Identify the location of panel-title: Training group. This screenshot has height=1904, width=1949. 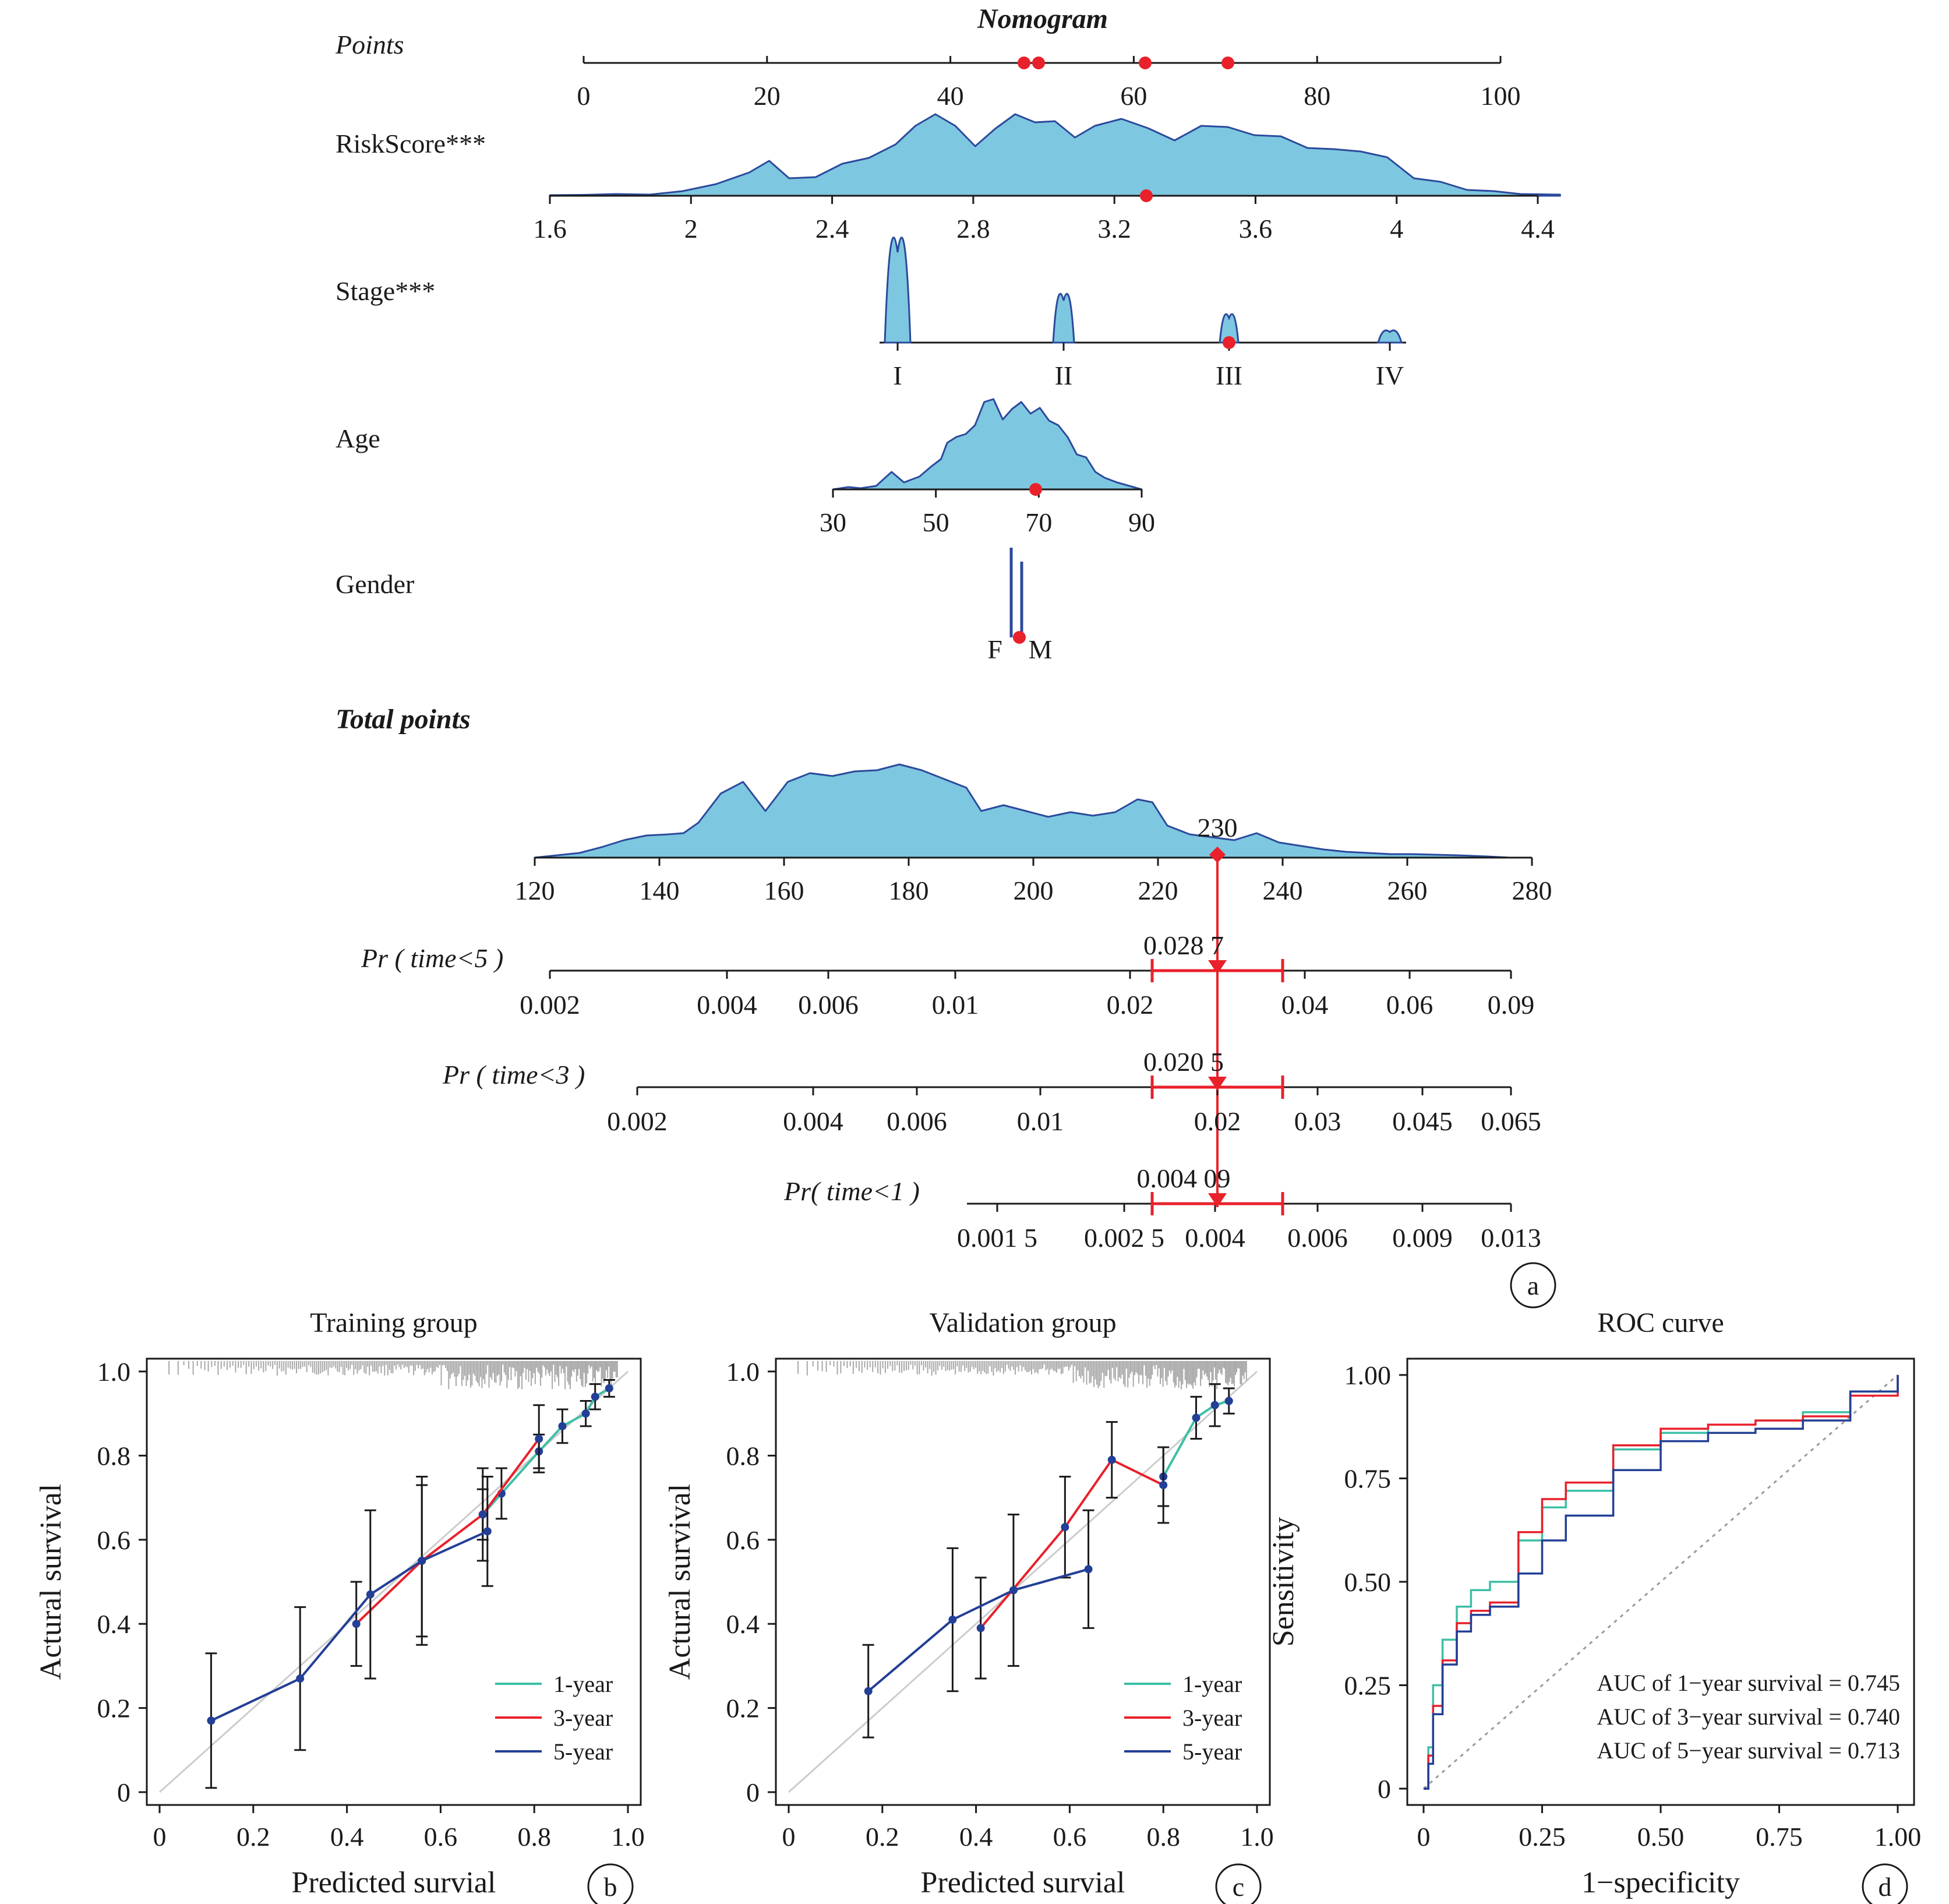
(394, 1322).